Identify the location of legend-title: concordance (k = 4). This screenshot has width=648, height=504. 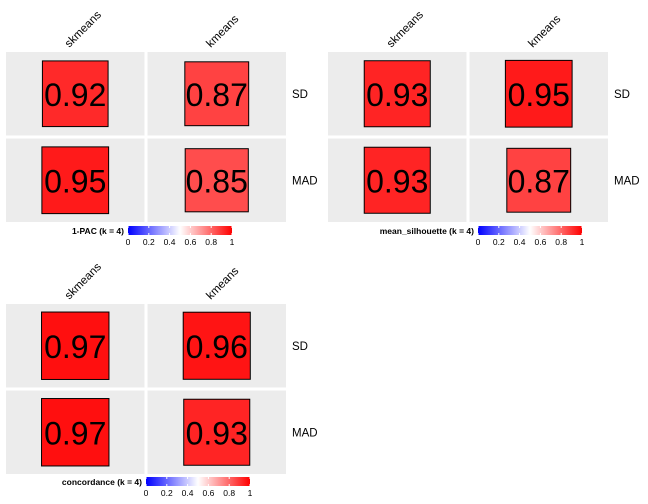
(102, 482).